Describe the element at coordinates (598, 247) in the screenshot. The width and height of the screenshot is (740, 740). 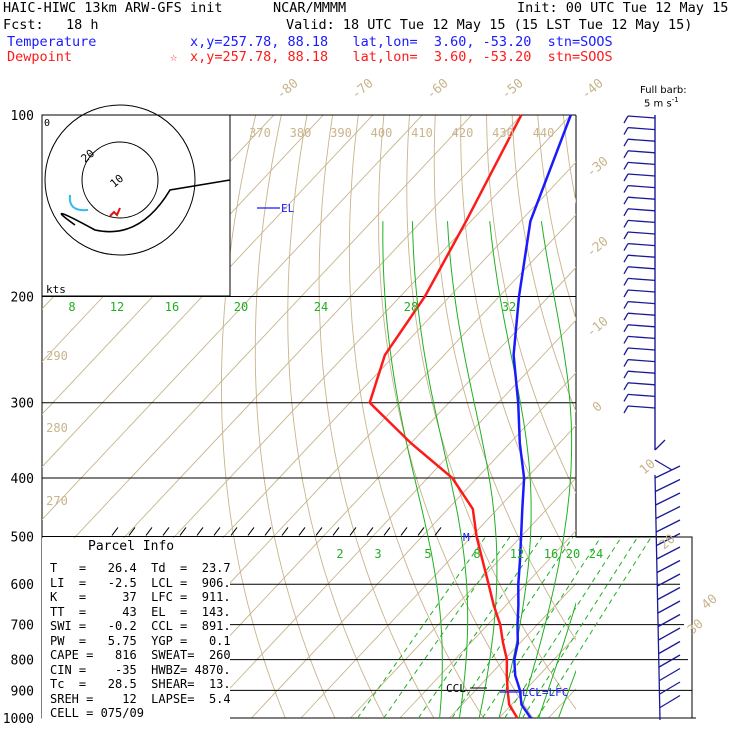
I see `isotherm-label: -20` at that location.